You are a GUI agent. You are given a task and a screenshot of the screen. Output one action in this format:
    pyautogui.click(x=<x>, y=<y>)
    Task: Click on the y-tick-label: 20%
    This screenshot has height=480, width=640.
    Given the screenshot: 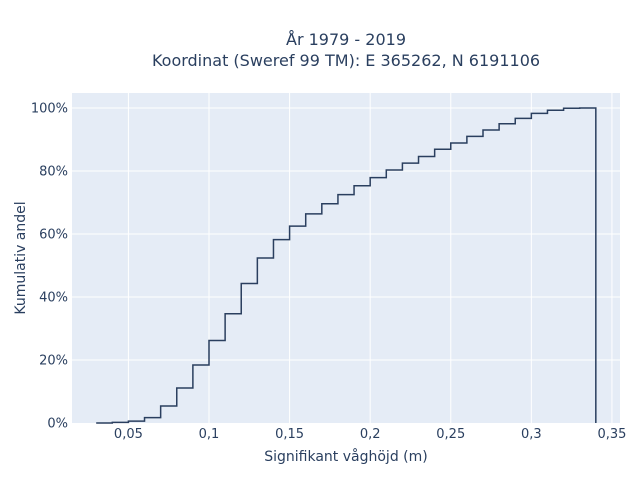 What is the action you would take?
    pyautogui.click(x=53, y=361)
    